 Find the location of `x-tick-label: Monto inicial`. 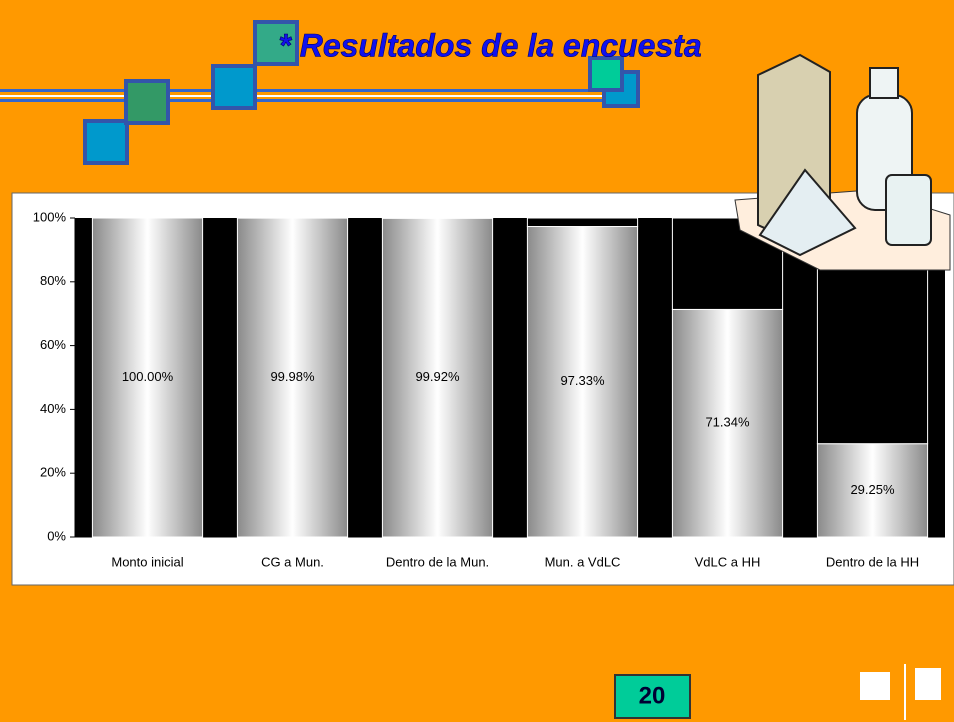

x-tick-label: Monto inicial is located at coordinates (147, 561).